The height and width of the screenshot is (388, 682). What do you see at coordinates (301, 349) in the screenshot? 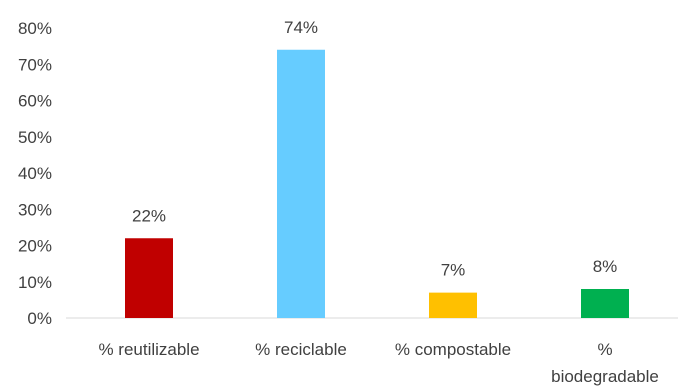
I see `x-tick-label: % reciclable` at bounding box center [301, 349].